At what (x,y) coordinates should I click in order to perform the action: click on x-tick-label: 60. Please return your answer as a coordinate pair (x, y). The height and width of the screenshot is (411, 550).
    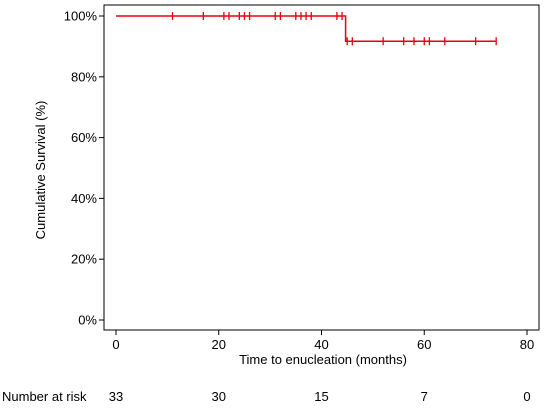
    Looking at the image, I should click on (424, 344).